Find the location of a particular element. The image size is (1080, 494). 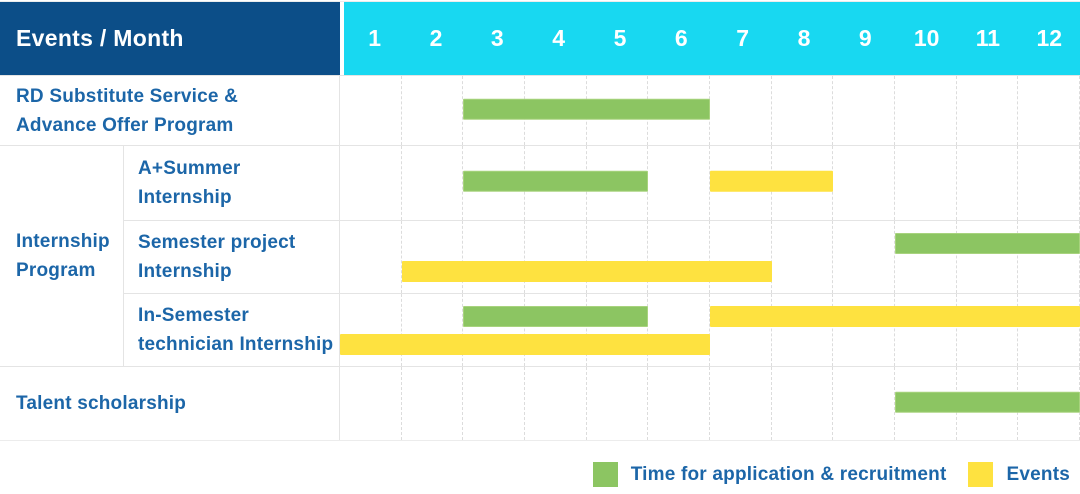

label-line: technician Internship is located at coordinates (236, 344).